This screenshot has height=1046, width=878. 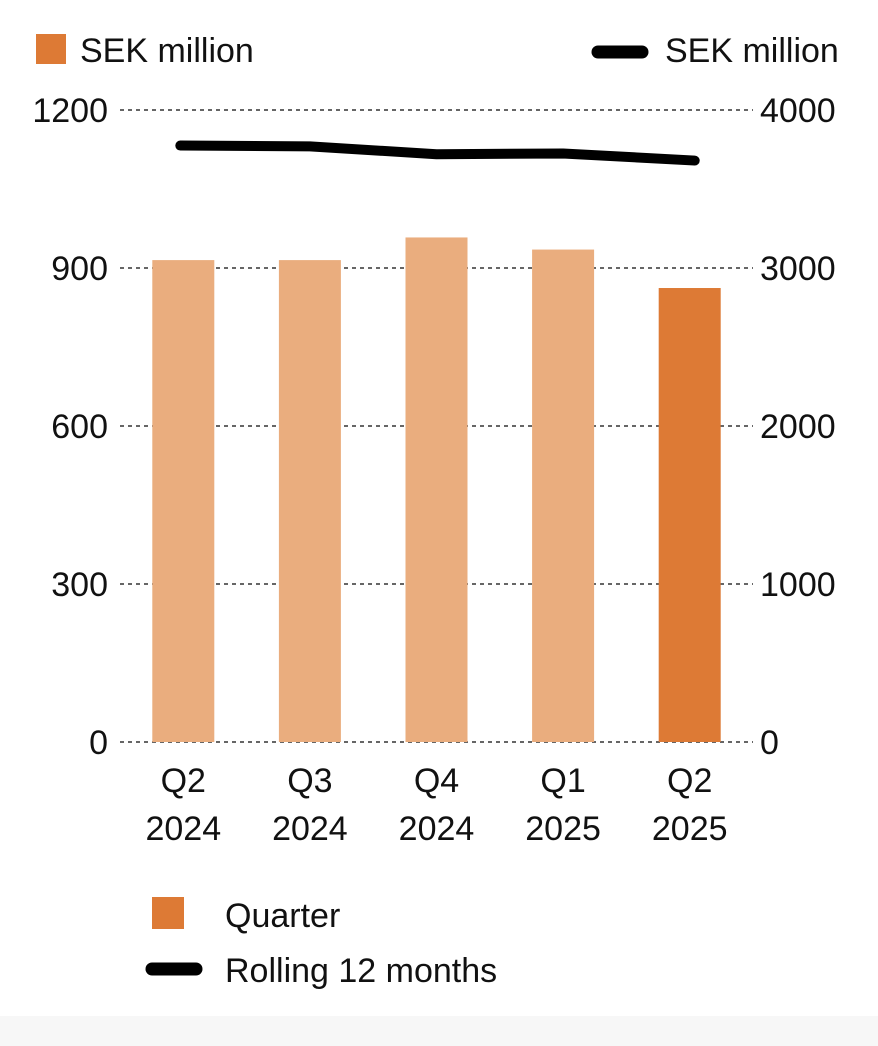 I want to click on legend: Quarter Rolling 12 months, so click(x=321, y=943).